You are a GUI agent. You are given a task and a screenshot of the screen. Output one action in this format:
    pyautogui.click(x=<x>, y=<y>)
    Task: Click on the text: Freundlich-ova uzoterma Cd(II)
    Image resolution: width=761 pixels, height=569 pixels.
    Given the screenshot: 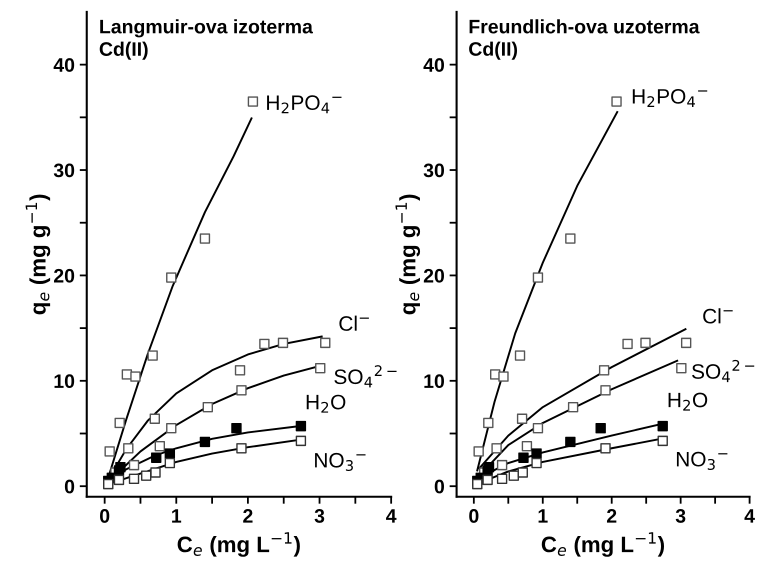 What is the action you would take?
    pyautogui.click(x=584, y=39)
    